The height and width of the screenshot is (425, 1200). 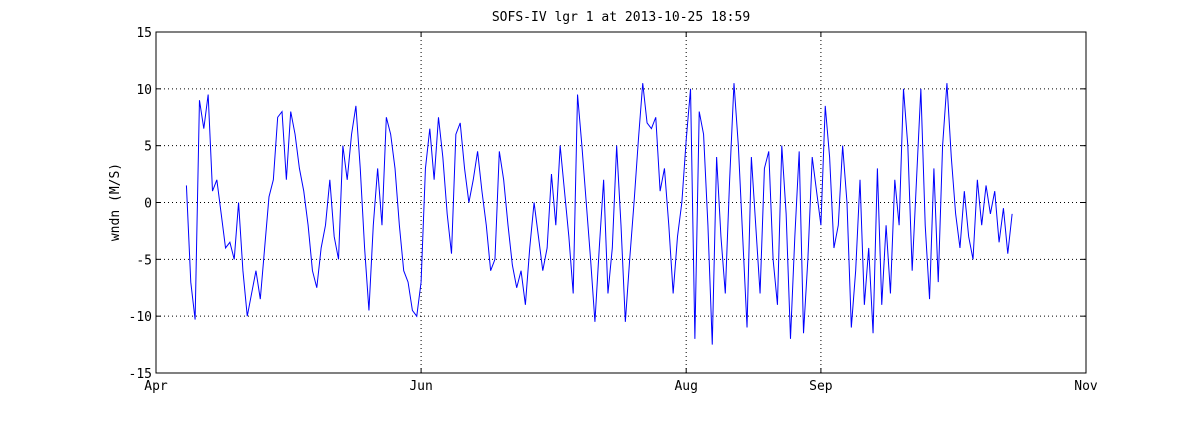 I want to click on y-tick-labels: -15 -10 -5 0 5 10 15, so click(x=140, y=204).